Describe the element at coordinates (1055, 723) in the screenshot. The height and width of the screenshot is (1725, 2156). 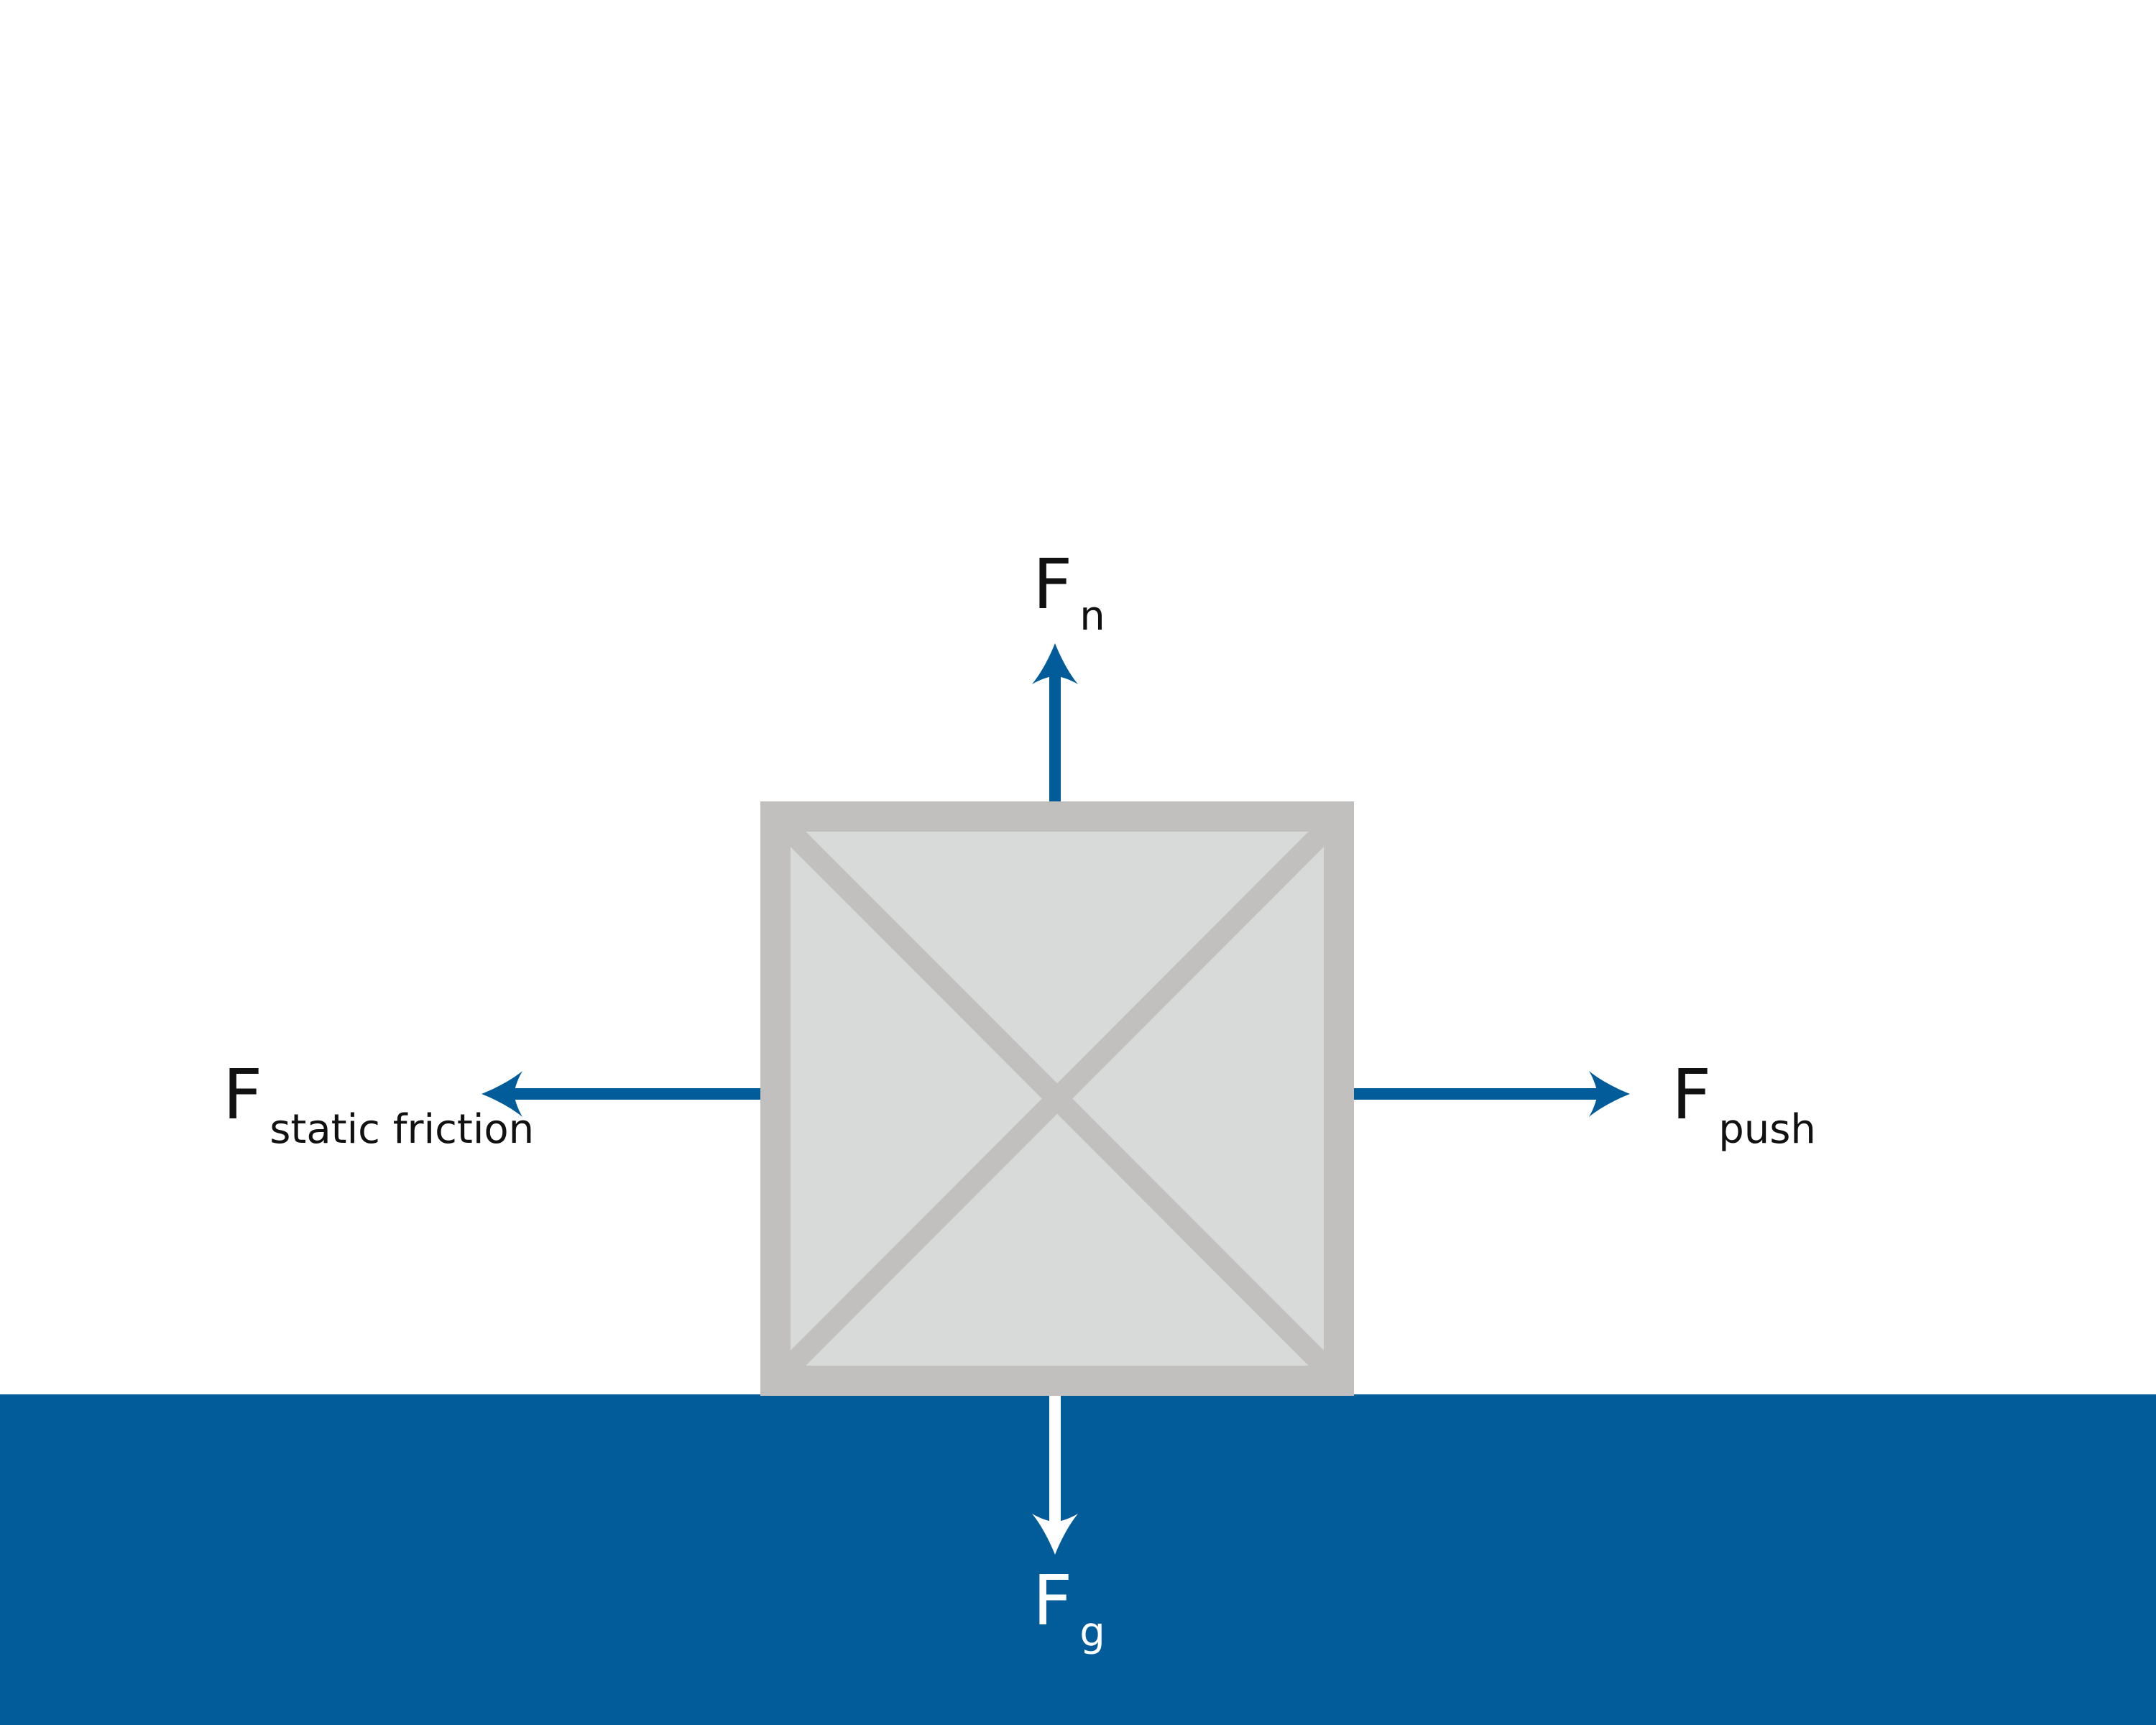
I see `normal-force-arrow` at that location.